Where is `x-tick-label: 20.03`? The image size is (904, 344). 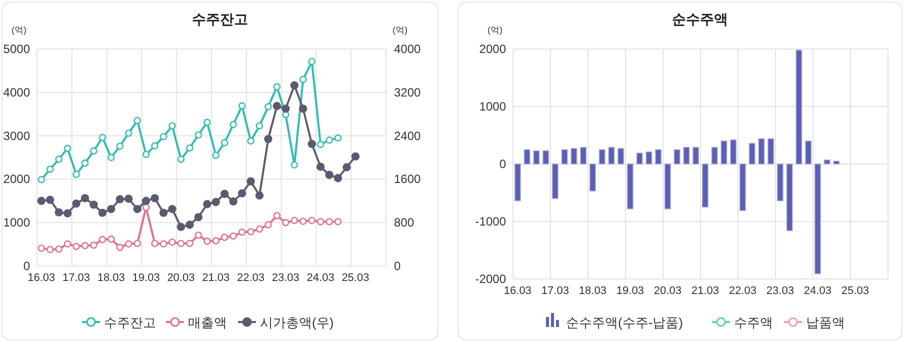 x-tick-label: 20.03 is located at coordinates (181, 278).